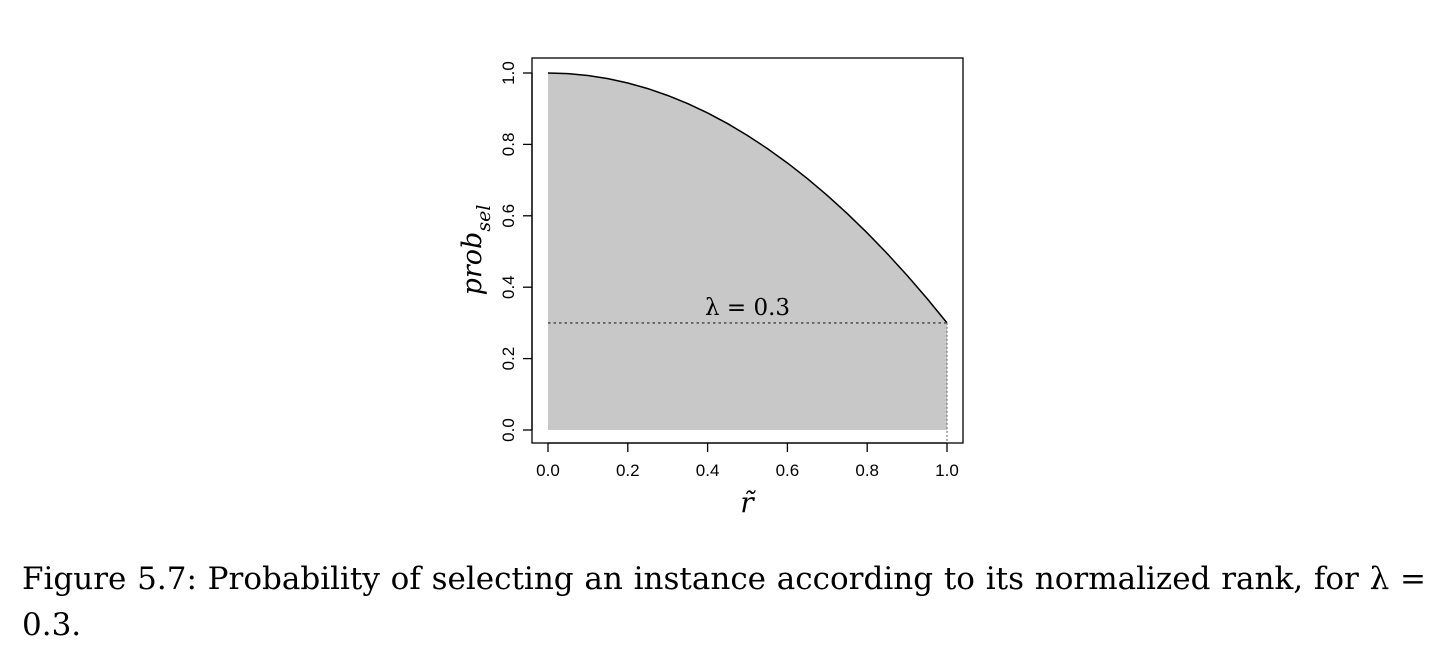 Image resolution: width=1442 pixels, height=648 pixels. I want to click on y-axis: 0.0 0.2 0.4 0.6 0.8 1.0, so click(516, 251).